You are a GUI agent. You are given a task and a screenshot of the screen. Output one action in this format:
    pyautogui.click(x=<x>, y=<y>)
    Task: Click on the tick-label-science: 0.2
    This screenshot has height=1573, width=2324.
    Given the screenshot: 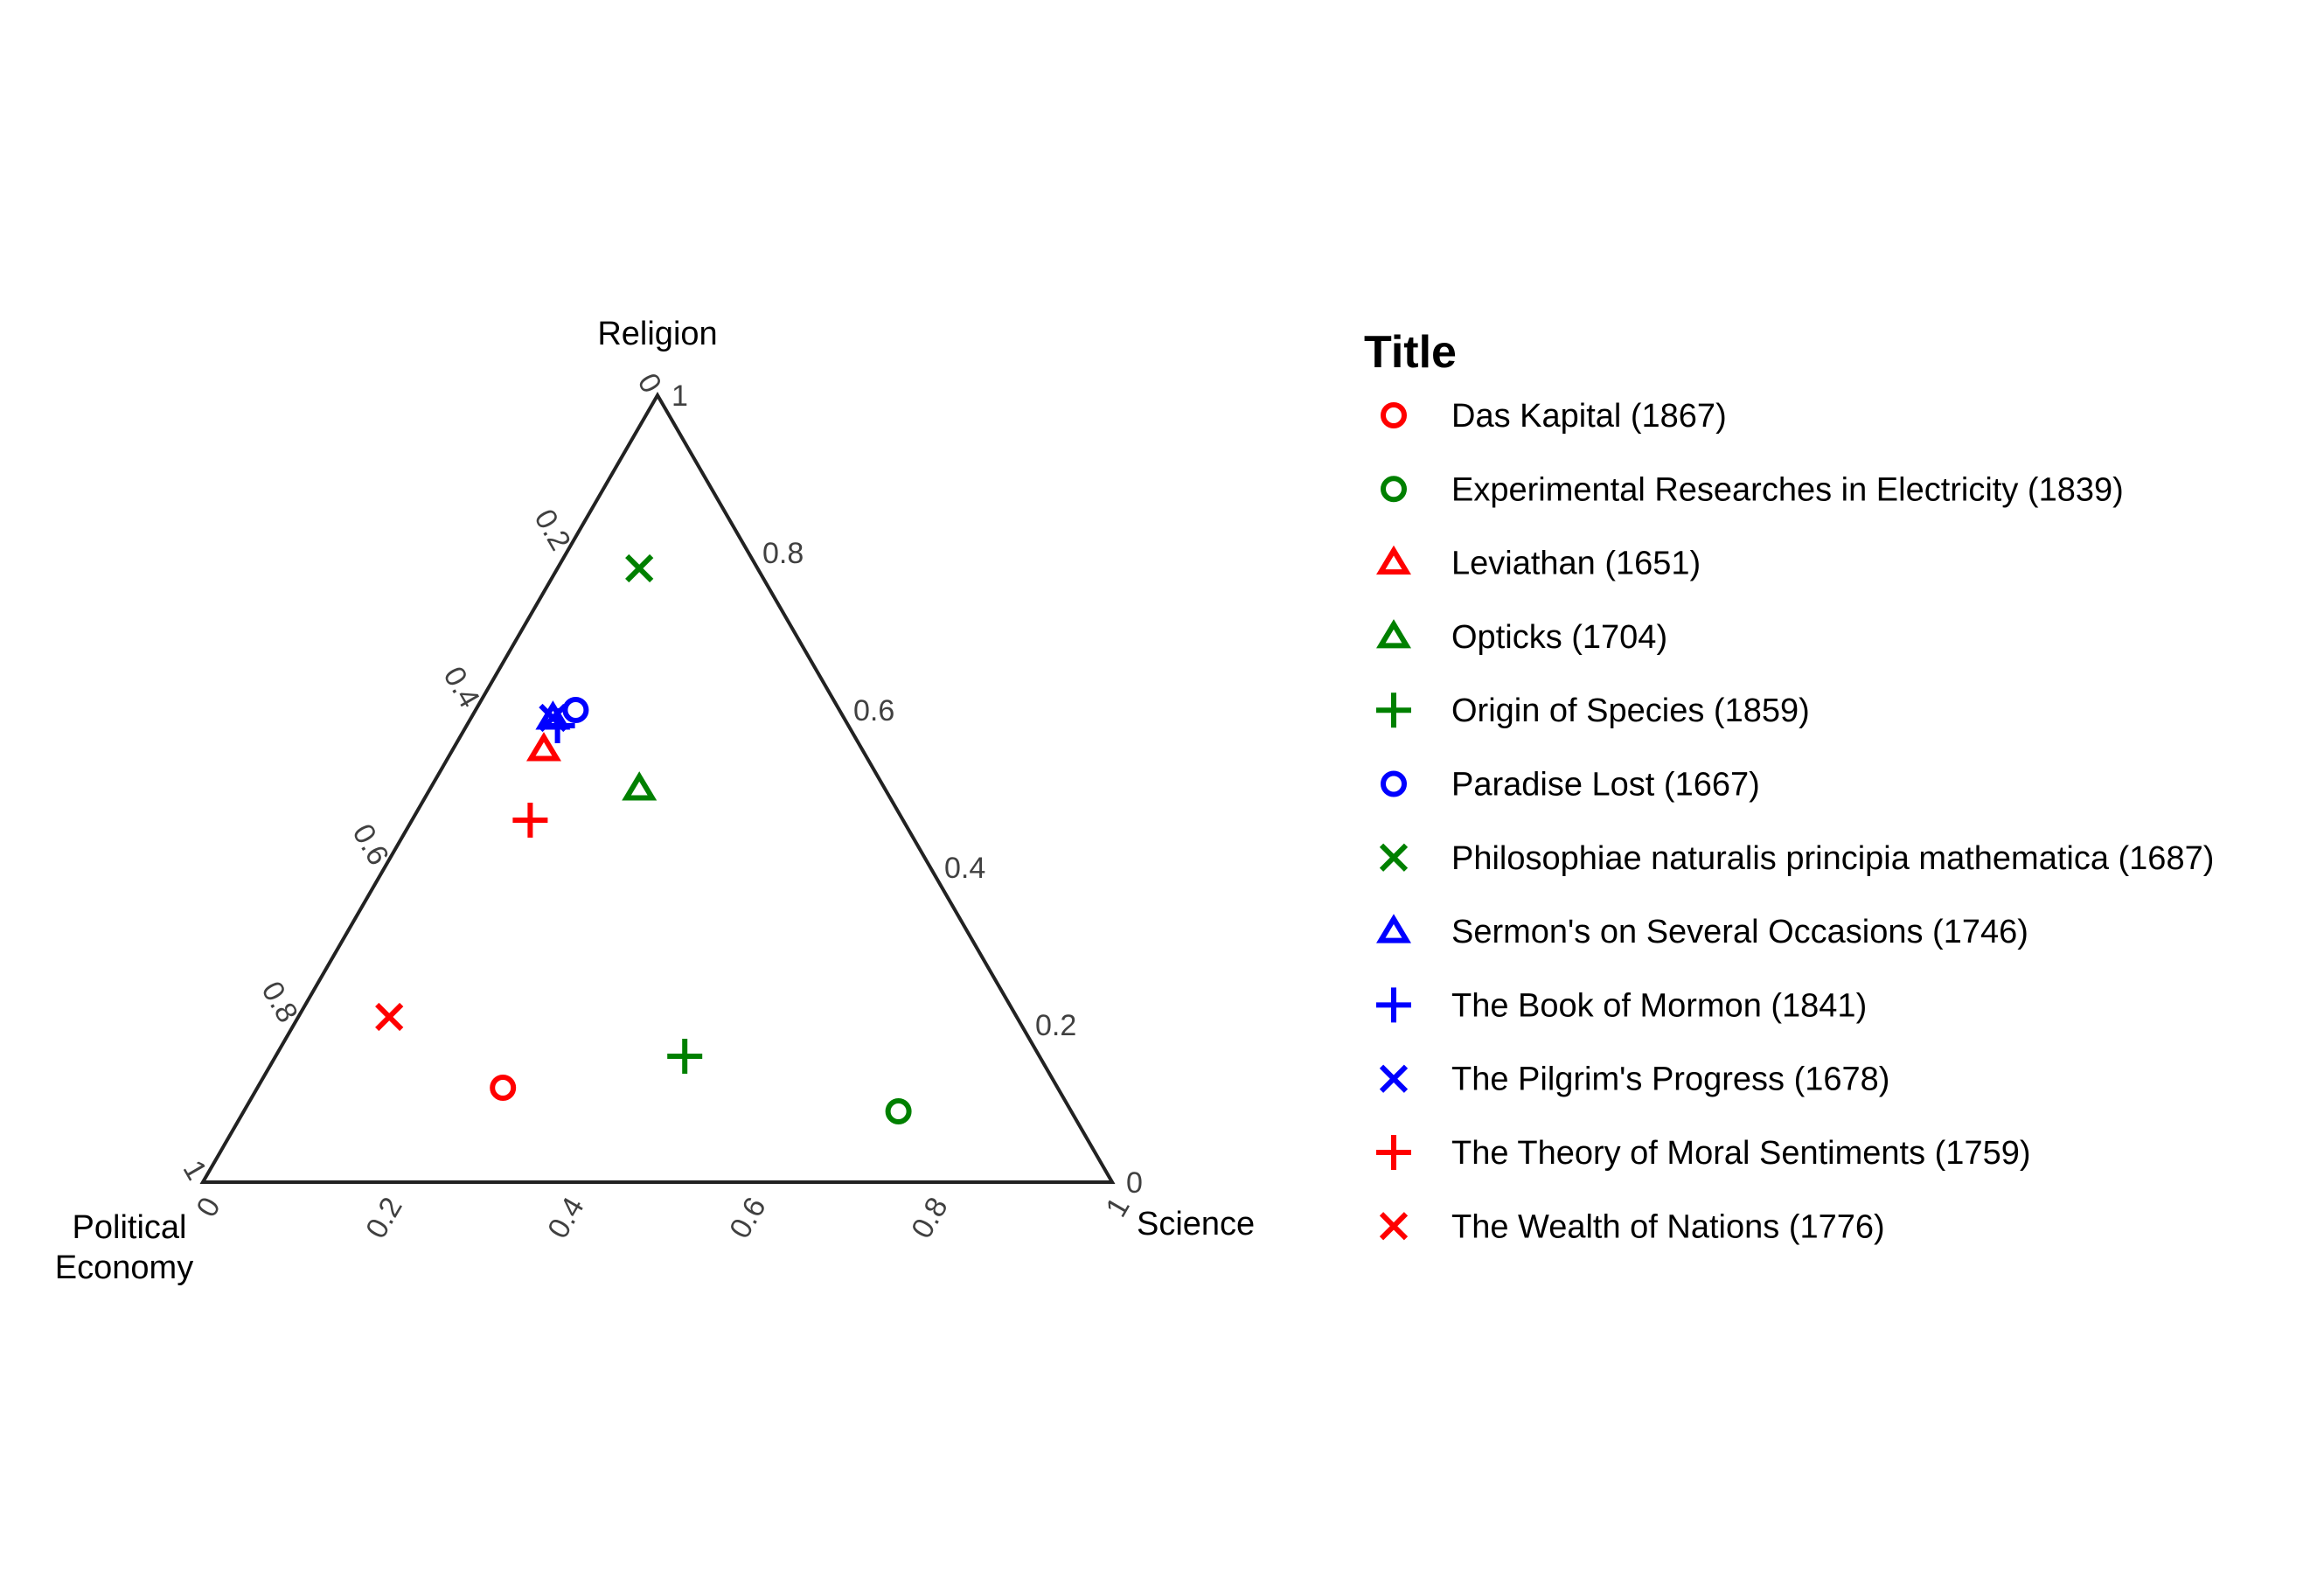 What is the action you would take?
    pyautogui.click(x=384, y=1218)
    